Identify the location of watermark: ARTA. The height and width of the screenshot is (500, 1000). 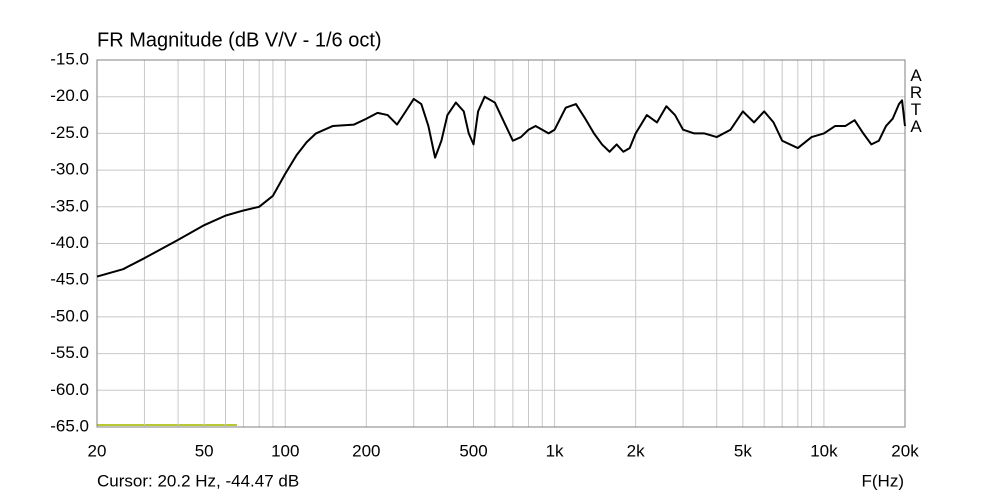
(916, 100).